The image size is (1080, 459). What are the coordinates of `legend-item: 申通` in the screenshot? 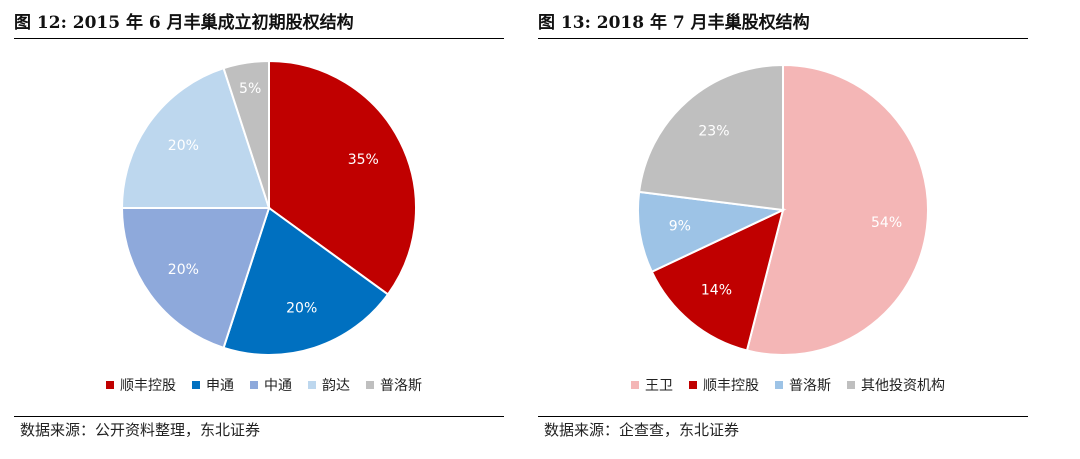 It's located at (213, 385).